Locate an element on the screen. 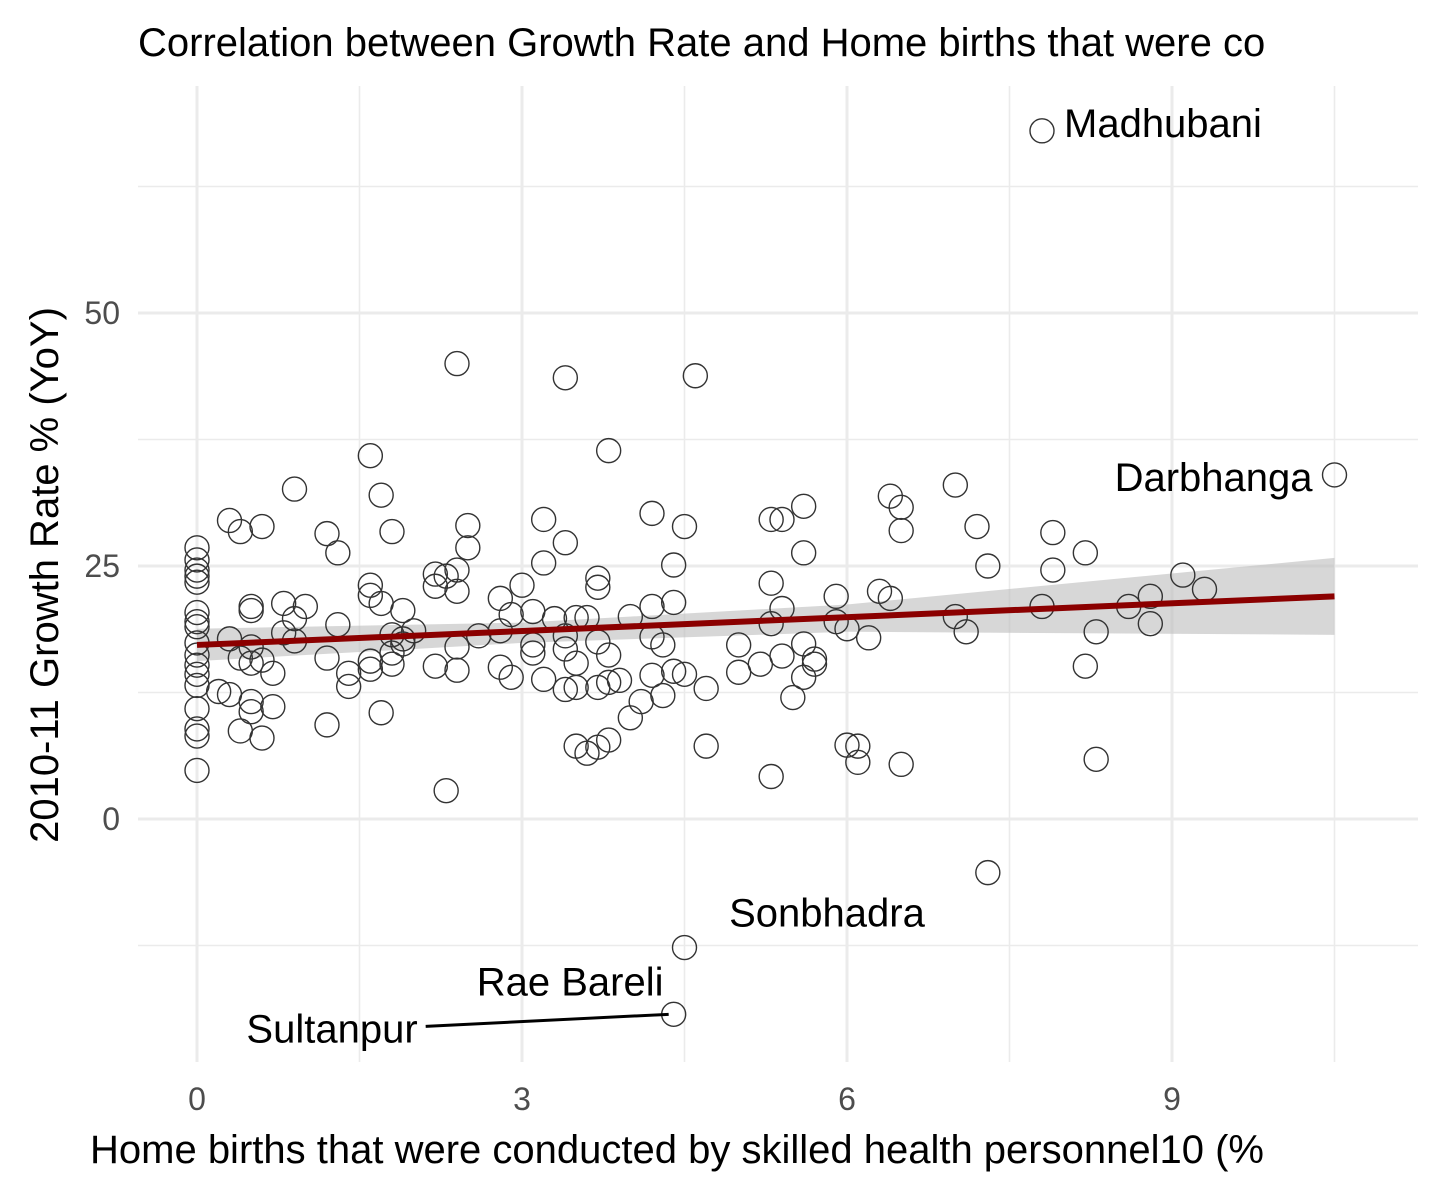 The width and height of the screenshot is (1440, 1195). x-tick-label: 0 is located at coordinates (197, 1099).